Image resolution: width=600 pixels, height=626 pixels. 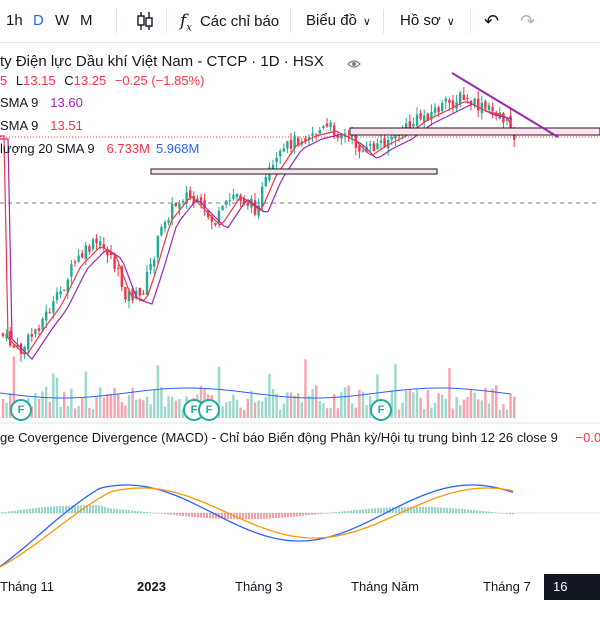 I want to click on interval-w: W, so click(x=62, y=20).